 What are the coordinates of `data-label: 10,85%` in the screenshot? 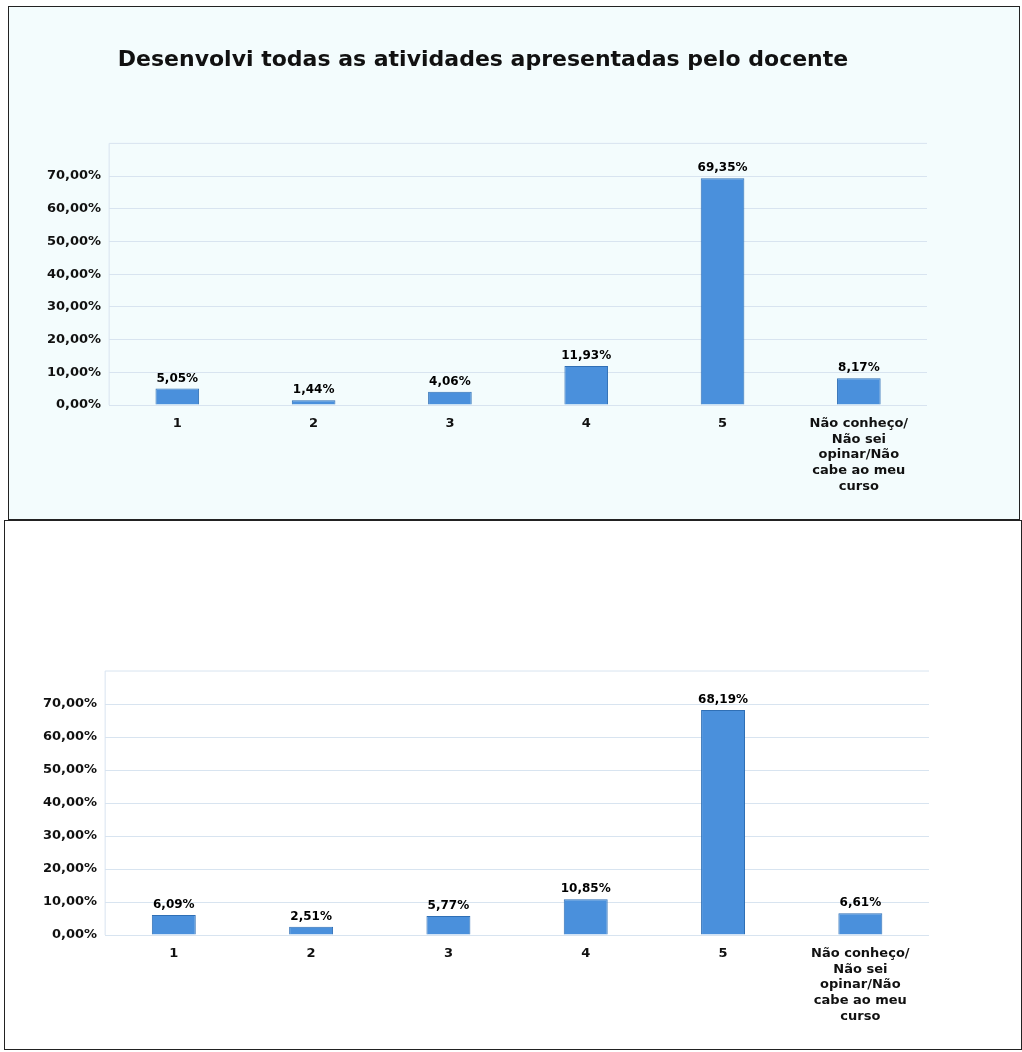 It's located at (585, 888).